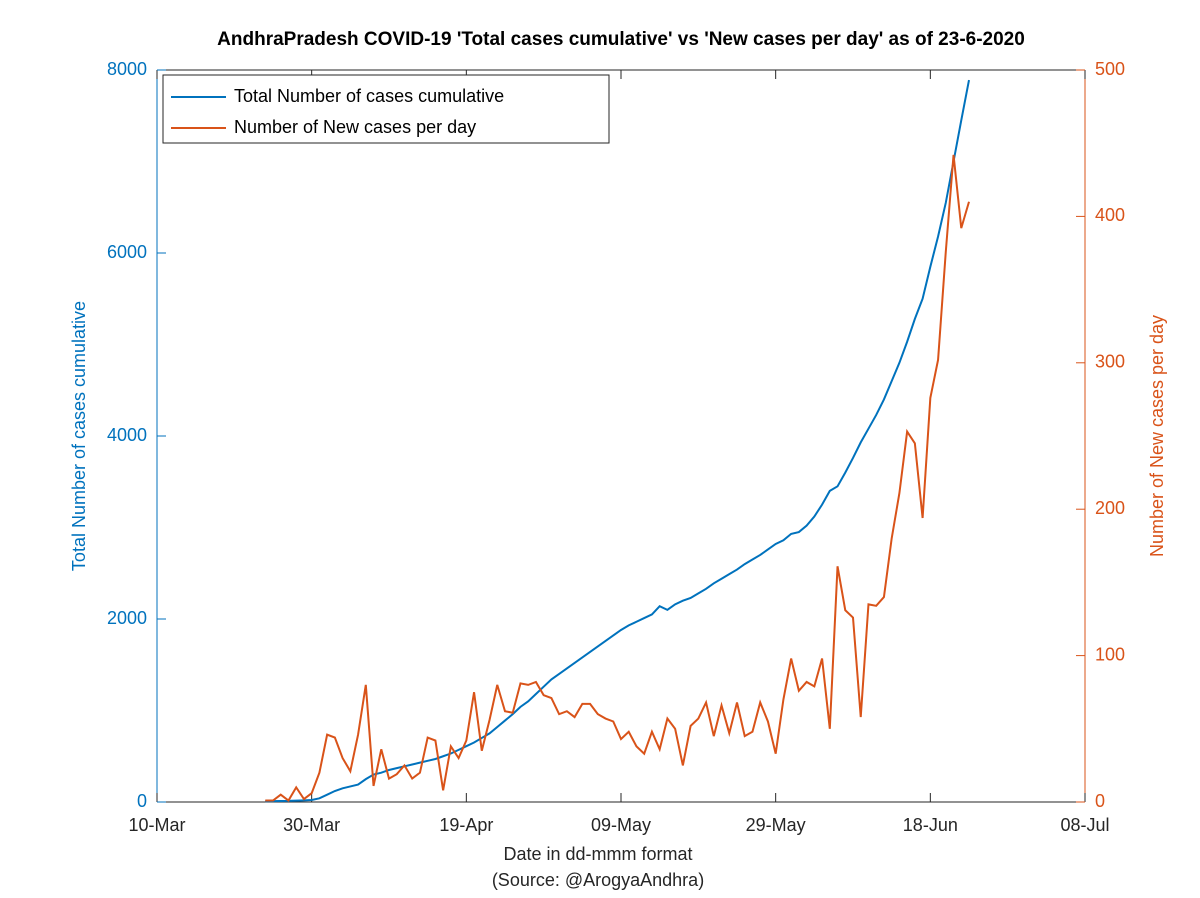 This screenshot has width=1200, height=898. Describe the element at coordinates (1157, 436) in the screenshot. I see `y2-axis-label: Number of New cases per day` at that location.